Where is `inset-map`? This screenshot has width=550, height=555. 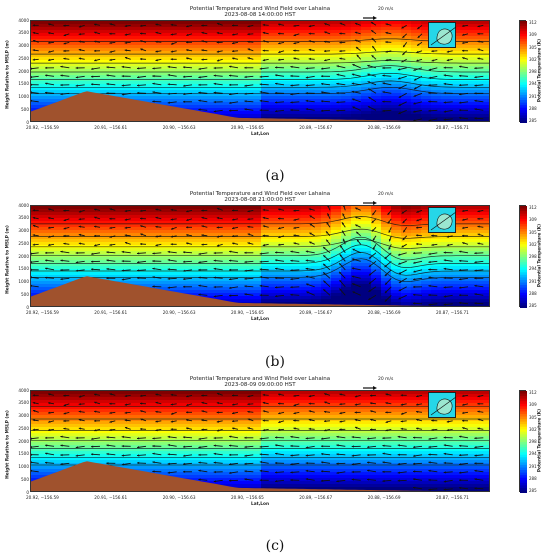 inset-map is located at coordinates (442, 35).